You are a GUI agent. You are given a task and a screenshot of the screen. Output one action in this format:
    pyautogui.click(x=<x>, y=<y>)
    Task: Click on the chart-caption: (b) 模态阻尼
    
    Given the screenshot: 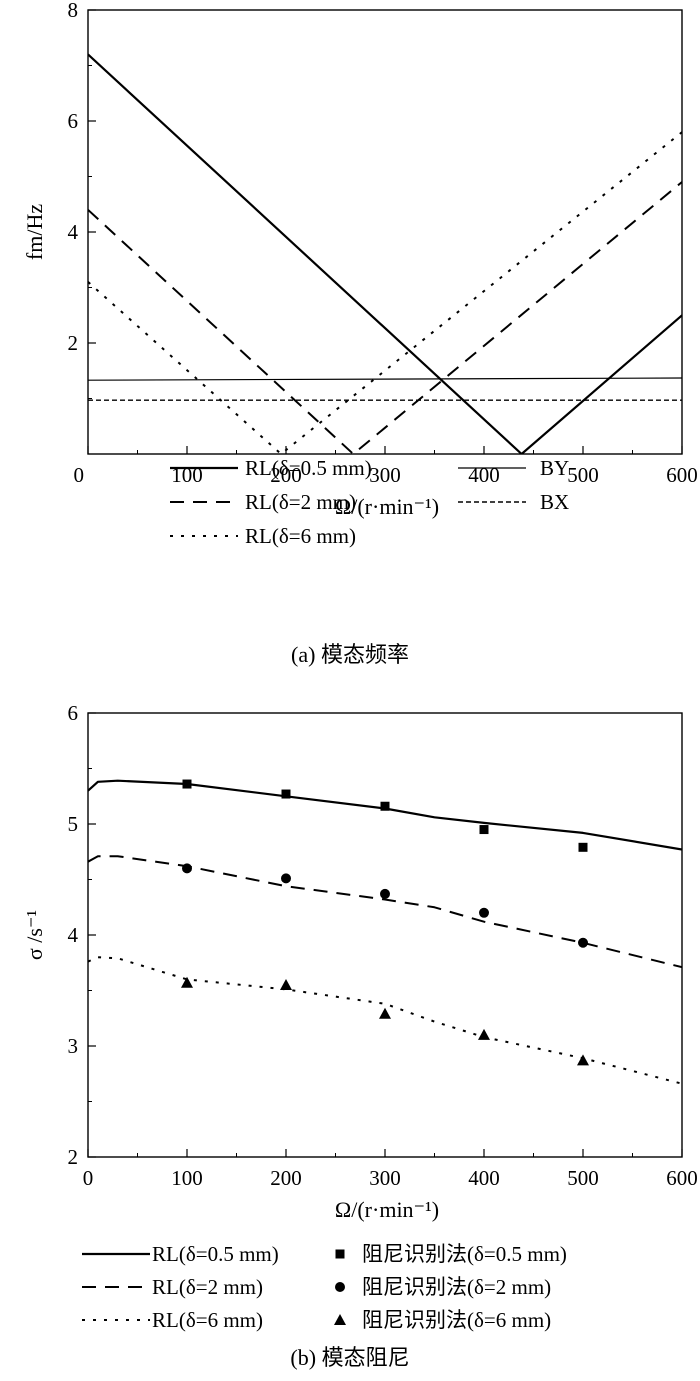 What is the action you would take?
    pyautogui.click(x=349, y=1357)
    